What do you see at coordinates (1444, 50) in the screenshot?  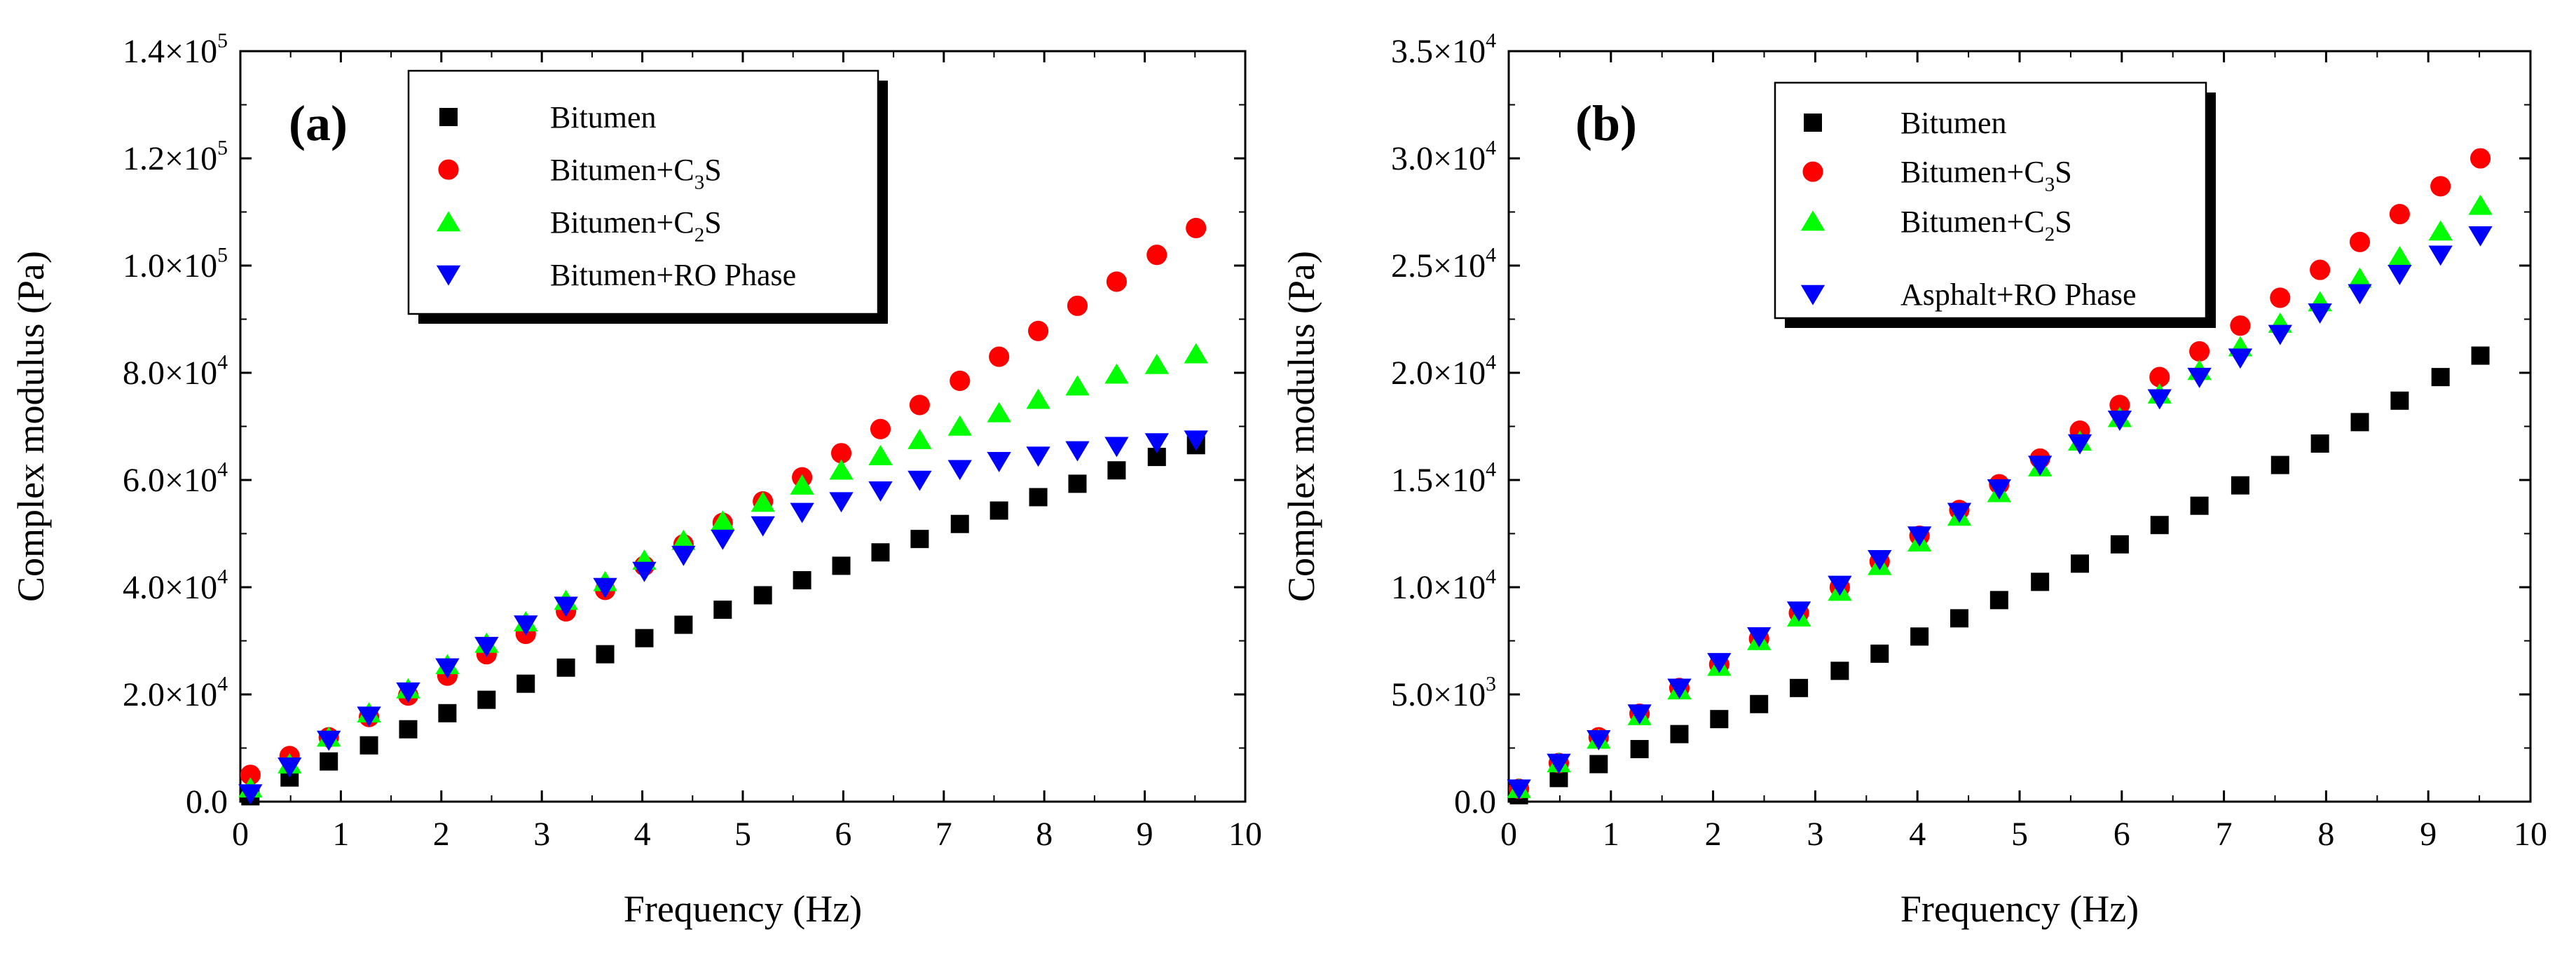 I see `y-tick-label: 3.5×10⁴` at bounding box center [1444, 50].